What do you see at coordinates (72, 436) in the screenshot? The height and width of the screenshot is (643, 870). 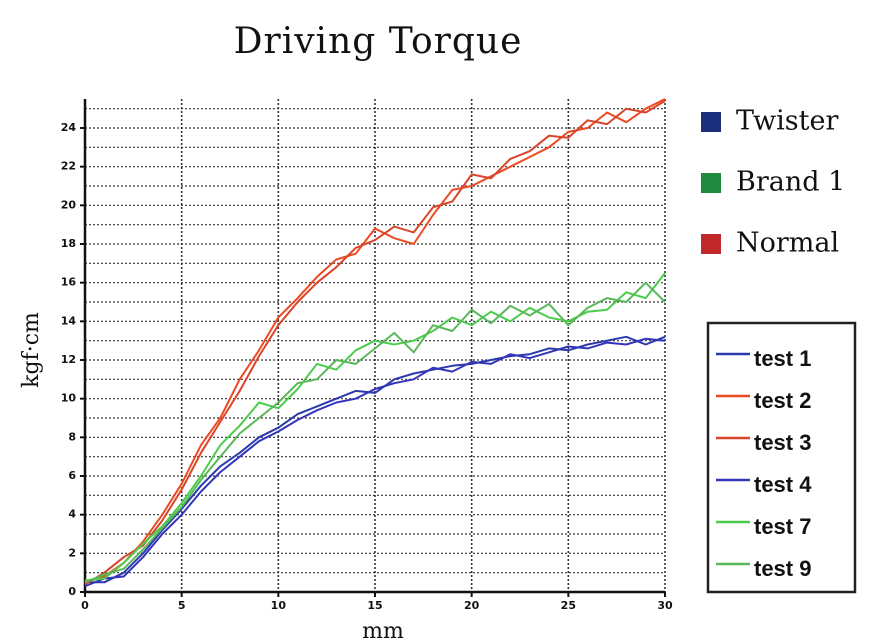 I see `y-tick-label: 8` at bounding box center [72, 436].